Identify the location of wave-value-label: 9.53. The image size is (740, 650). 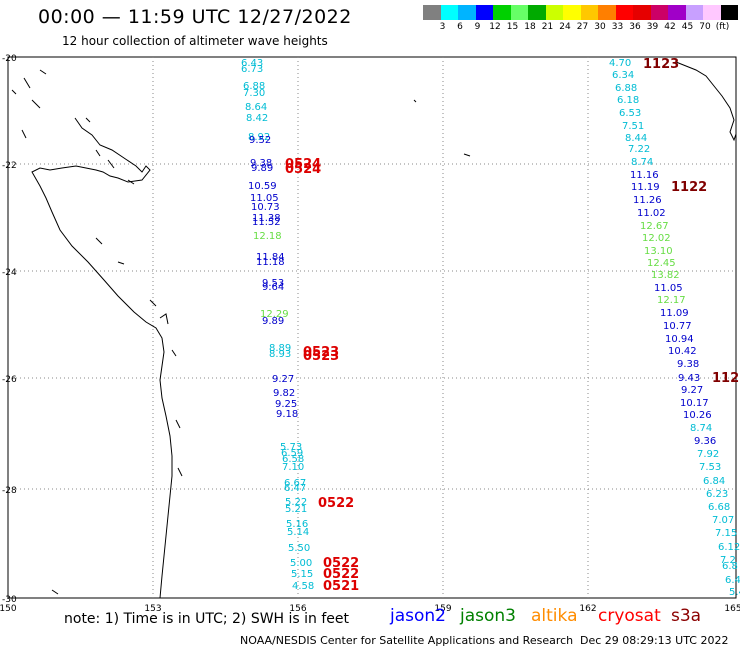
(273, 283).